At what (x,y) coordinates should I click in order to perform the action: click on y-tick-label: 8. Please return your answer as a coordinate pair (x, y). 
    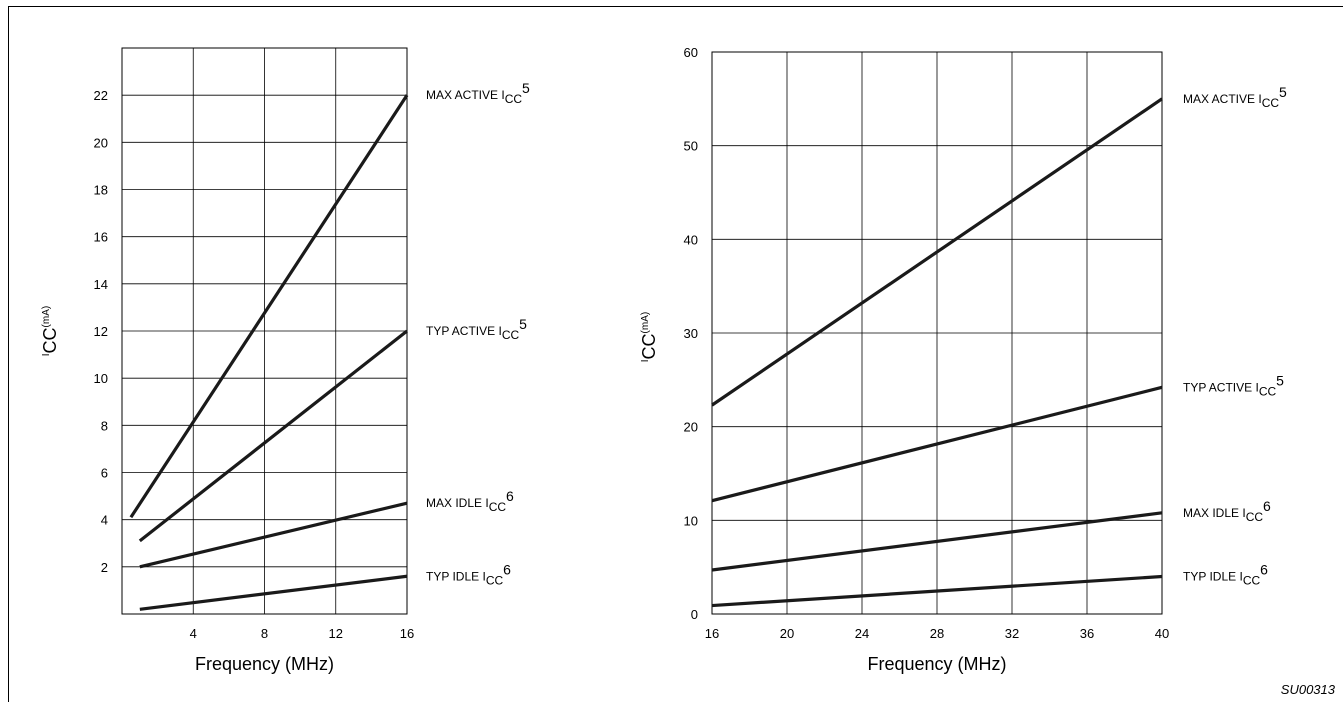
    Looking at the image, I should click on (104, 425).